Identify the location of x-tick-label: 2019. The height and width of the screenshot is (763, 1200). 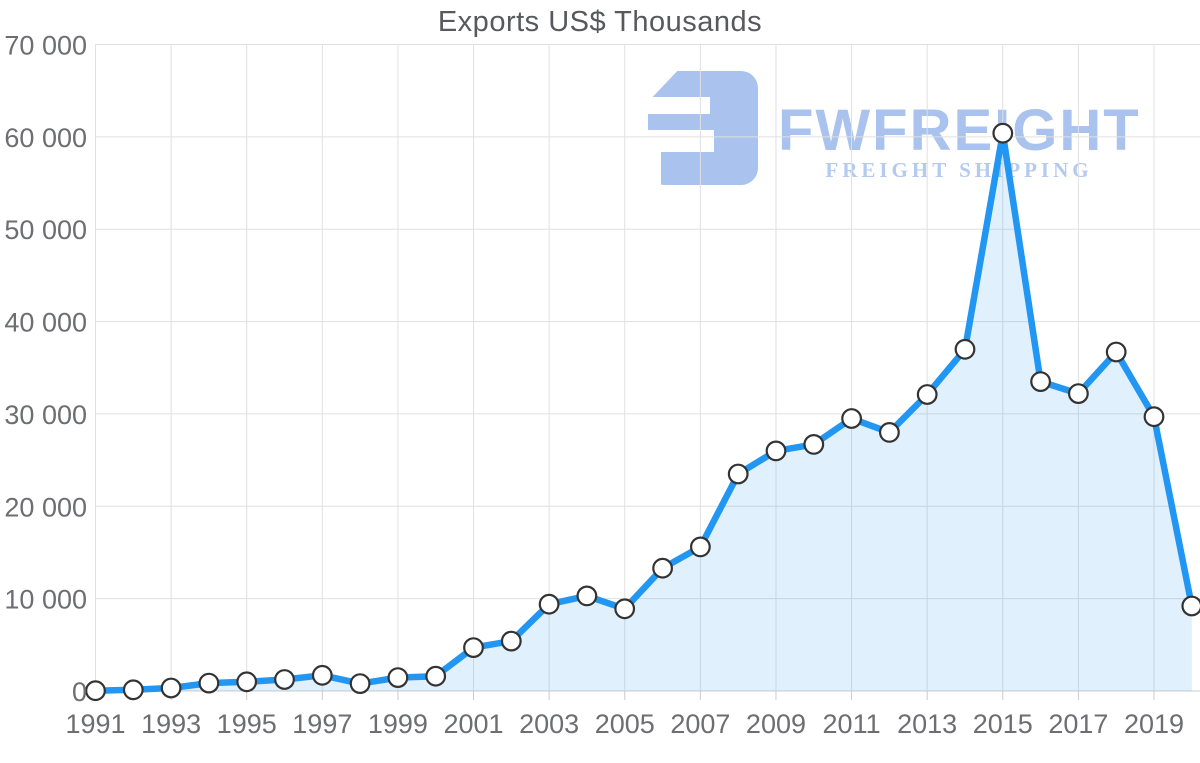
(1154, 724).